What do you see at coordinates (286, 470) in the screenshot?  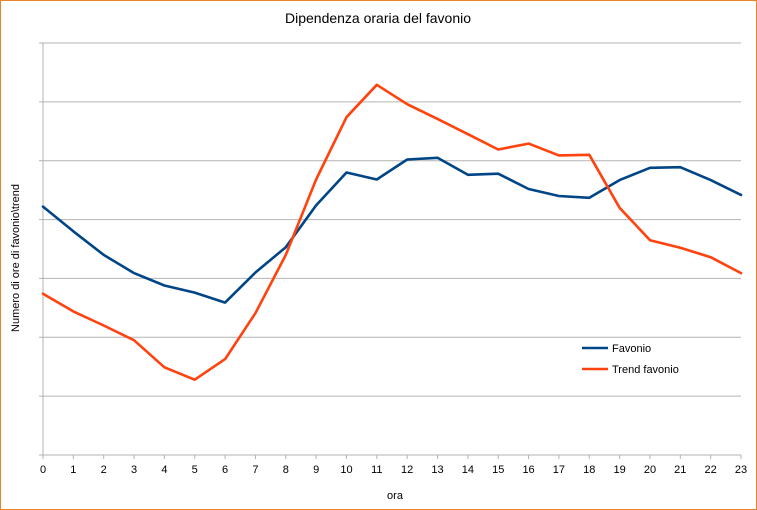 I see `x-tick-label: 8` at bounding box center [286, 470].